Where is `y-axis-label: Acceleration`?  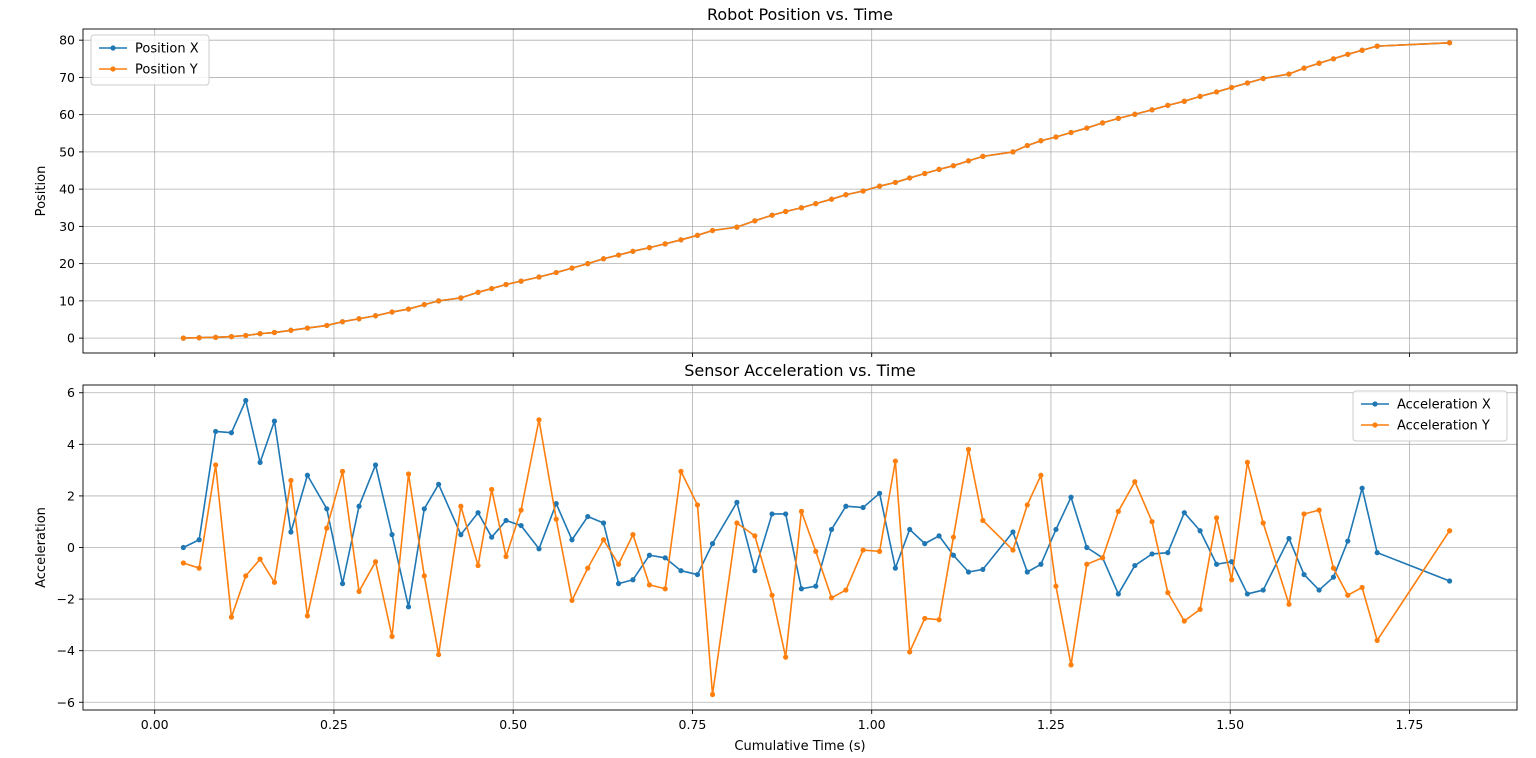 y-axis-label: Acceleration is located at coordinates (41, 547).